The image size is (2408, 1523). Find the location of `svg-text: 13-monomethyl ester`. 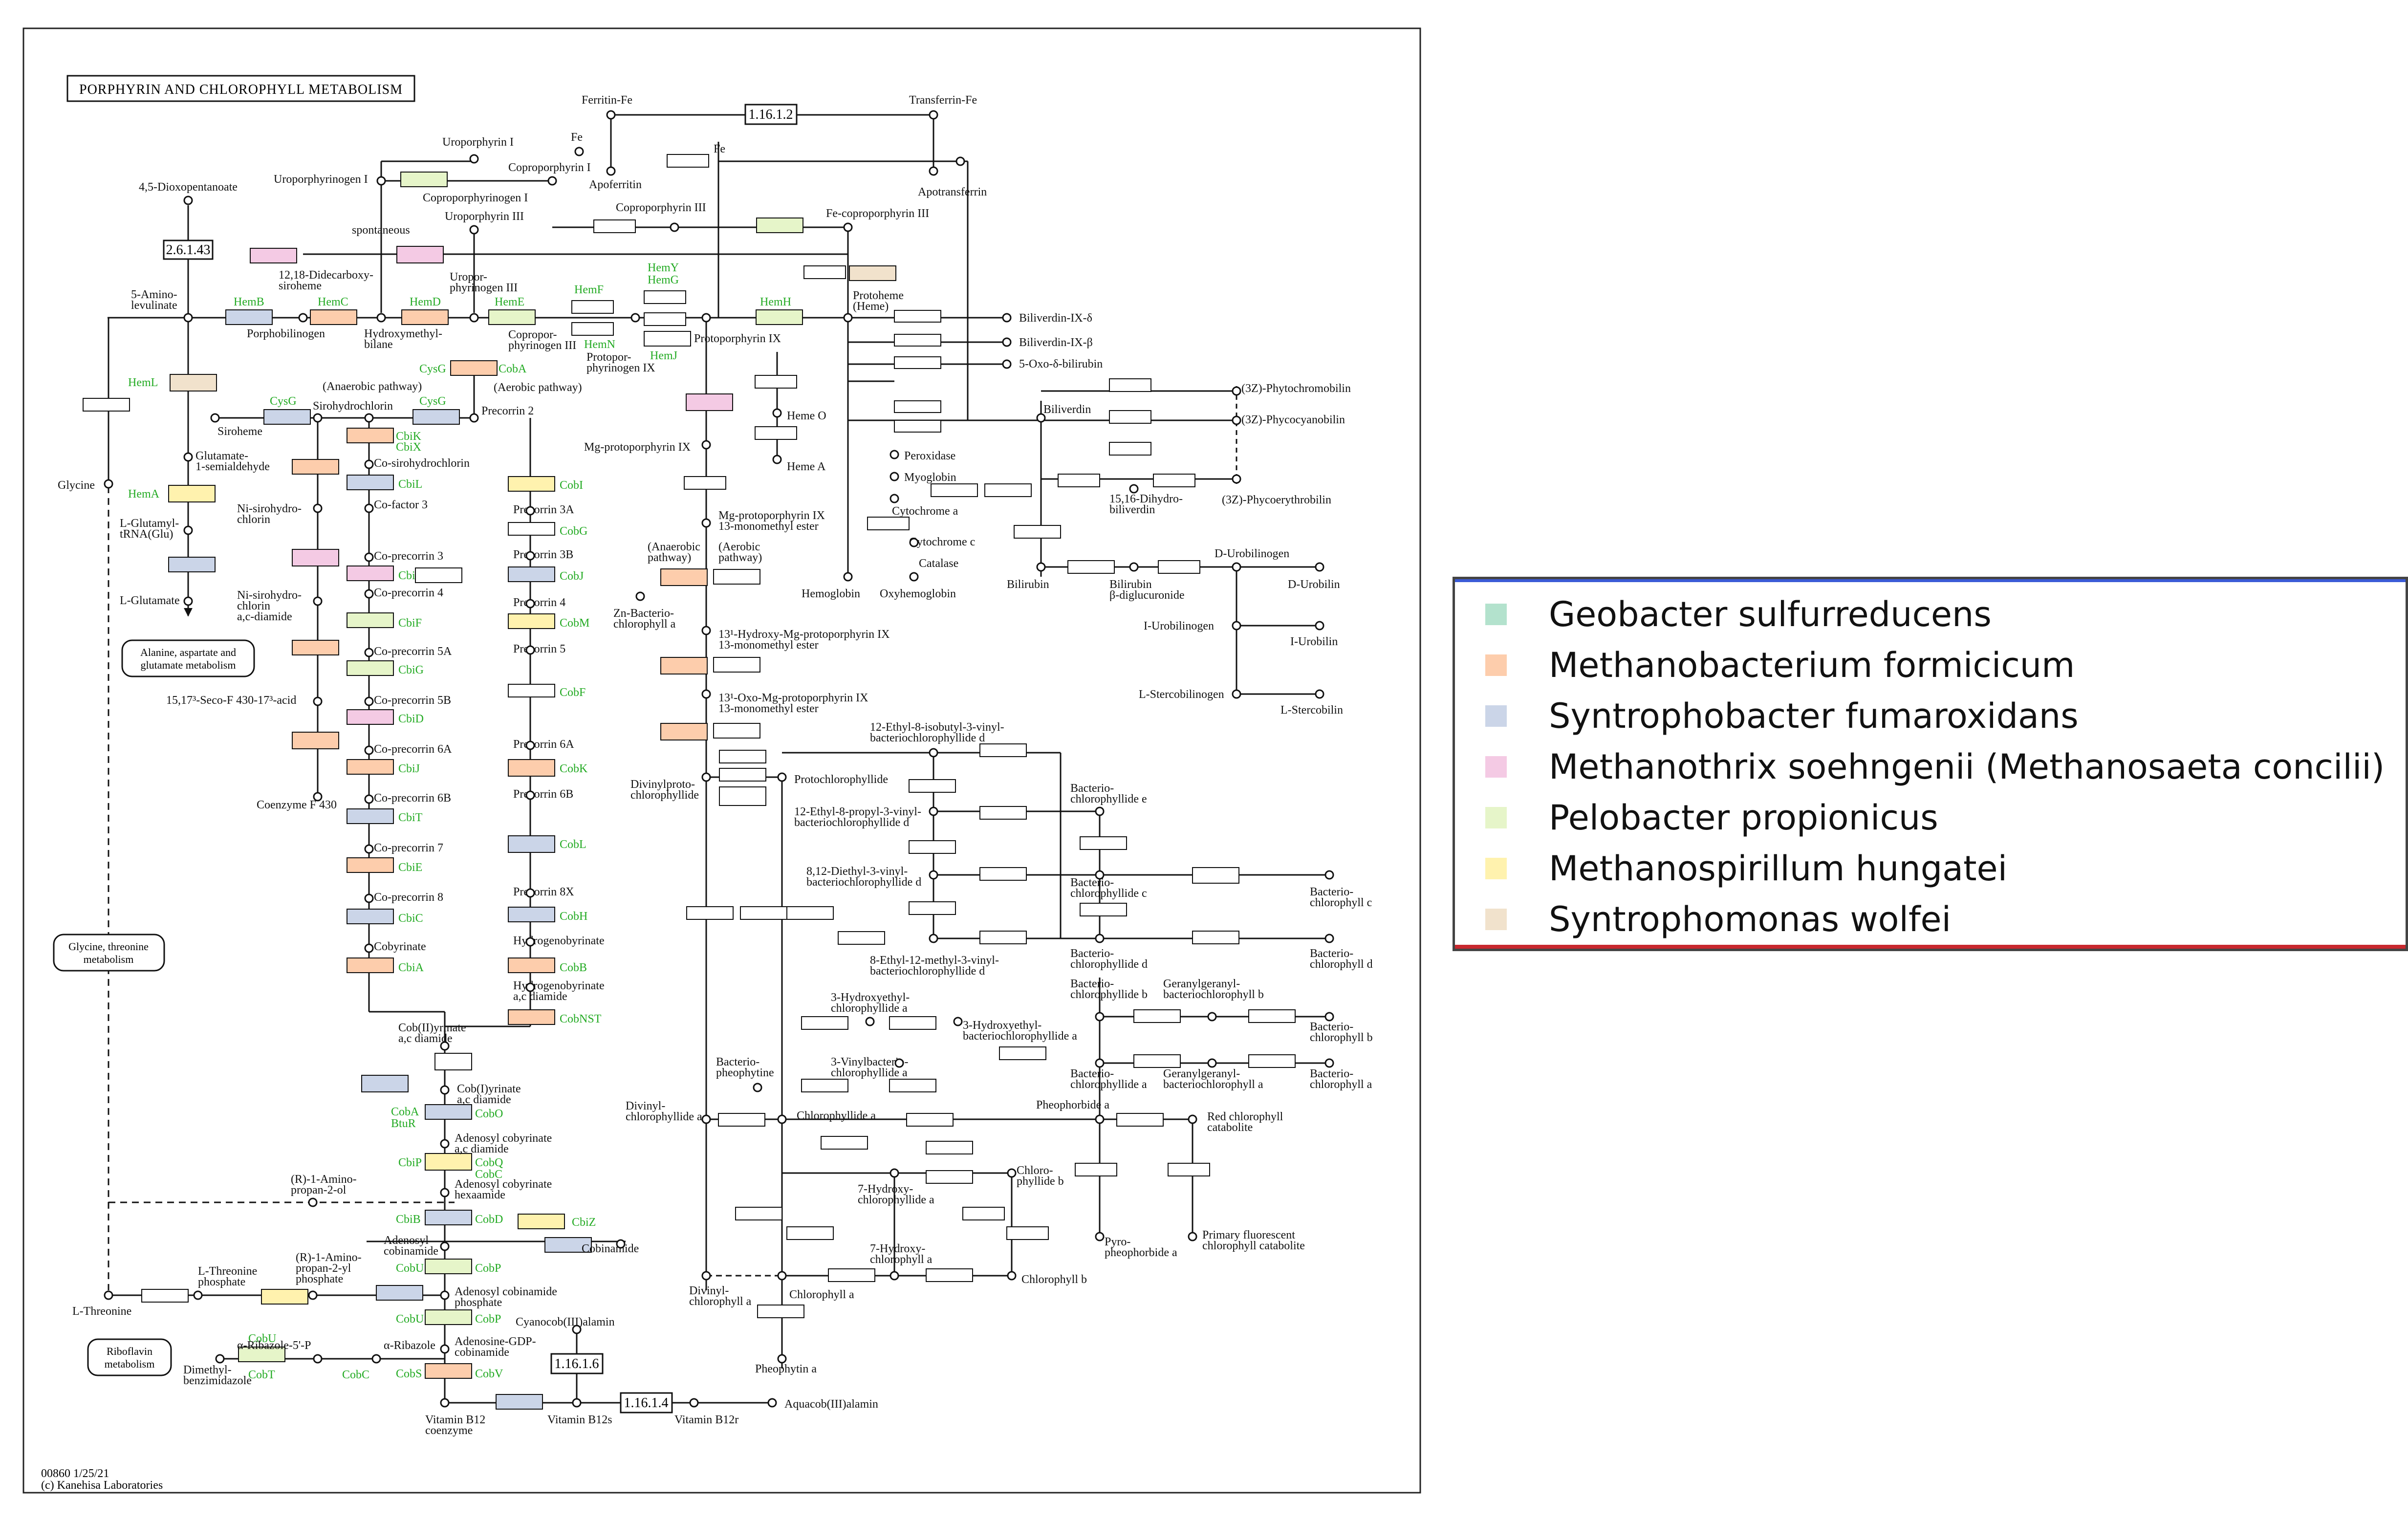

svg-text: 13-monomethyl ester is located at coordinates (769, 708).